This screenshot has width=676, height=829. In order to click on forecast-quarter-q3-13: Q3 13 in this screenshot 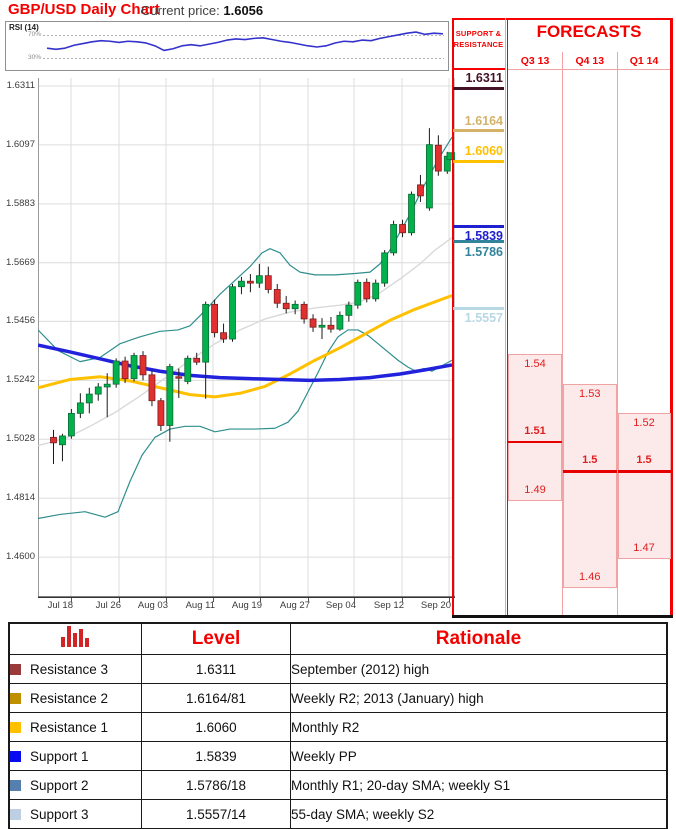, I will do `click(535, 61)`.